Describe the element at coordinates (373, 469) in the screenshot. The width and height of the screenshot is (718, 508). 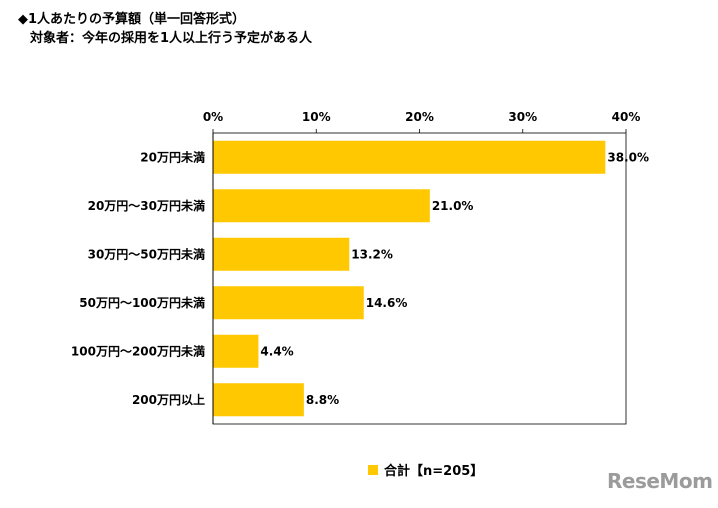
I see `legend-swatch` at that location.